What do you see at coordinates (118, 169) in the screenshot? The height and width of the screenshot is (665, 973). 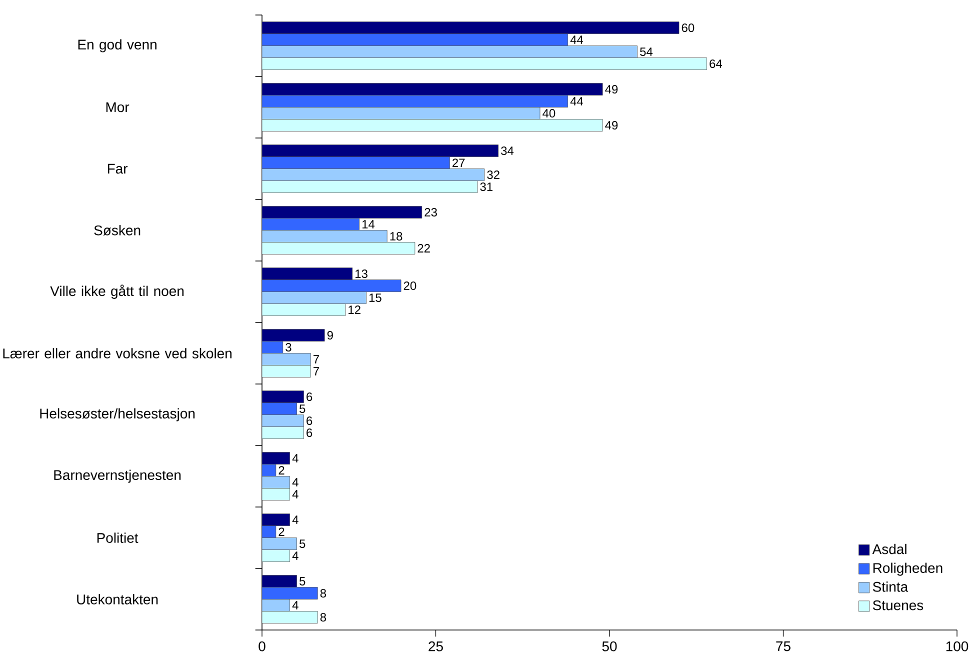 I see `y-tick-label: Far` at bounding box center [118, 169].